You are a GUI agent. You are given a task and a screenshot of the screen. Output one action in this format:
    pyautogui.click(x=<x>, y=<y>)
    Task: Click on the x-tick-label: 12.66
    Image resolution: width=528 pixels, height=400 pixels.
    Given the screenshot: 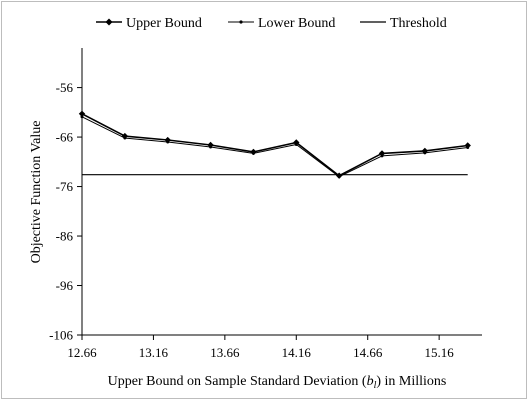 What is the action you would take?
    pyautogui.click(x=82, y=352)
    